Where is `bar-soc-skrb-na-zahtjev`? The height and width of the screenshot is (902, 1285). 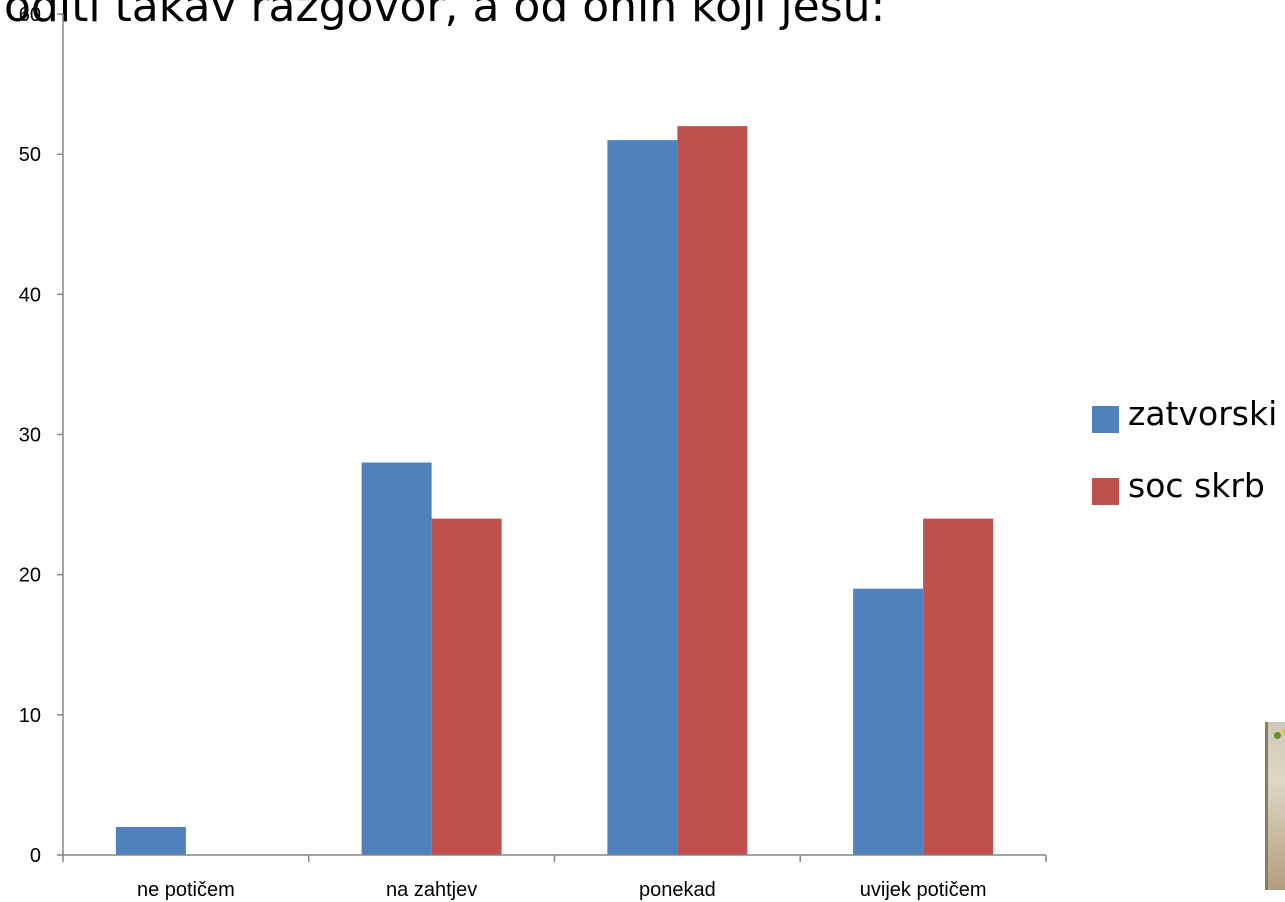 bar-soc-skrb-na-zahtjev is located at coordinates (466, 686).